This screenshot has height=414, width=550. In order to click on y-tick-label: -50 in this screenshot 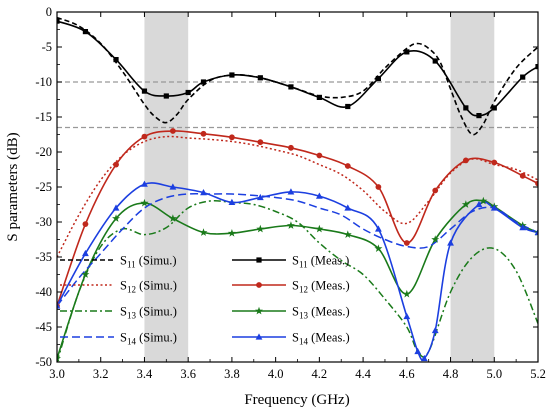, I will do `click(43, 362)`.